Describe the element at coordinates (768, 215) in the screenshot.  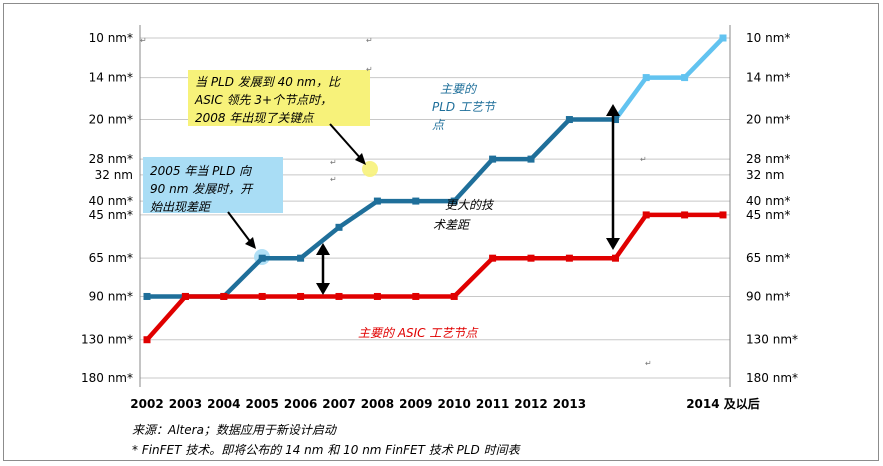
I see `y-tick-label-right: 45 nm*` at that location.